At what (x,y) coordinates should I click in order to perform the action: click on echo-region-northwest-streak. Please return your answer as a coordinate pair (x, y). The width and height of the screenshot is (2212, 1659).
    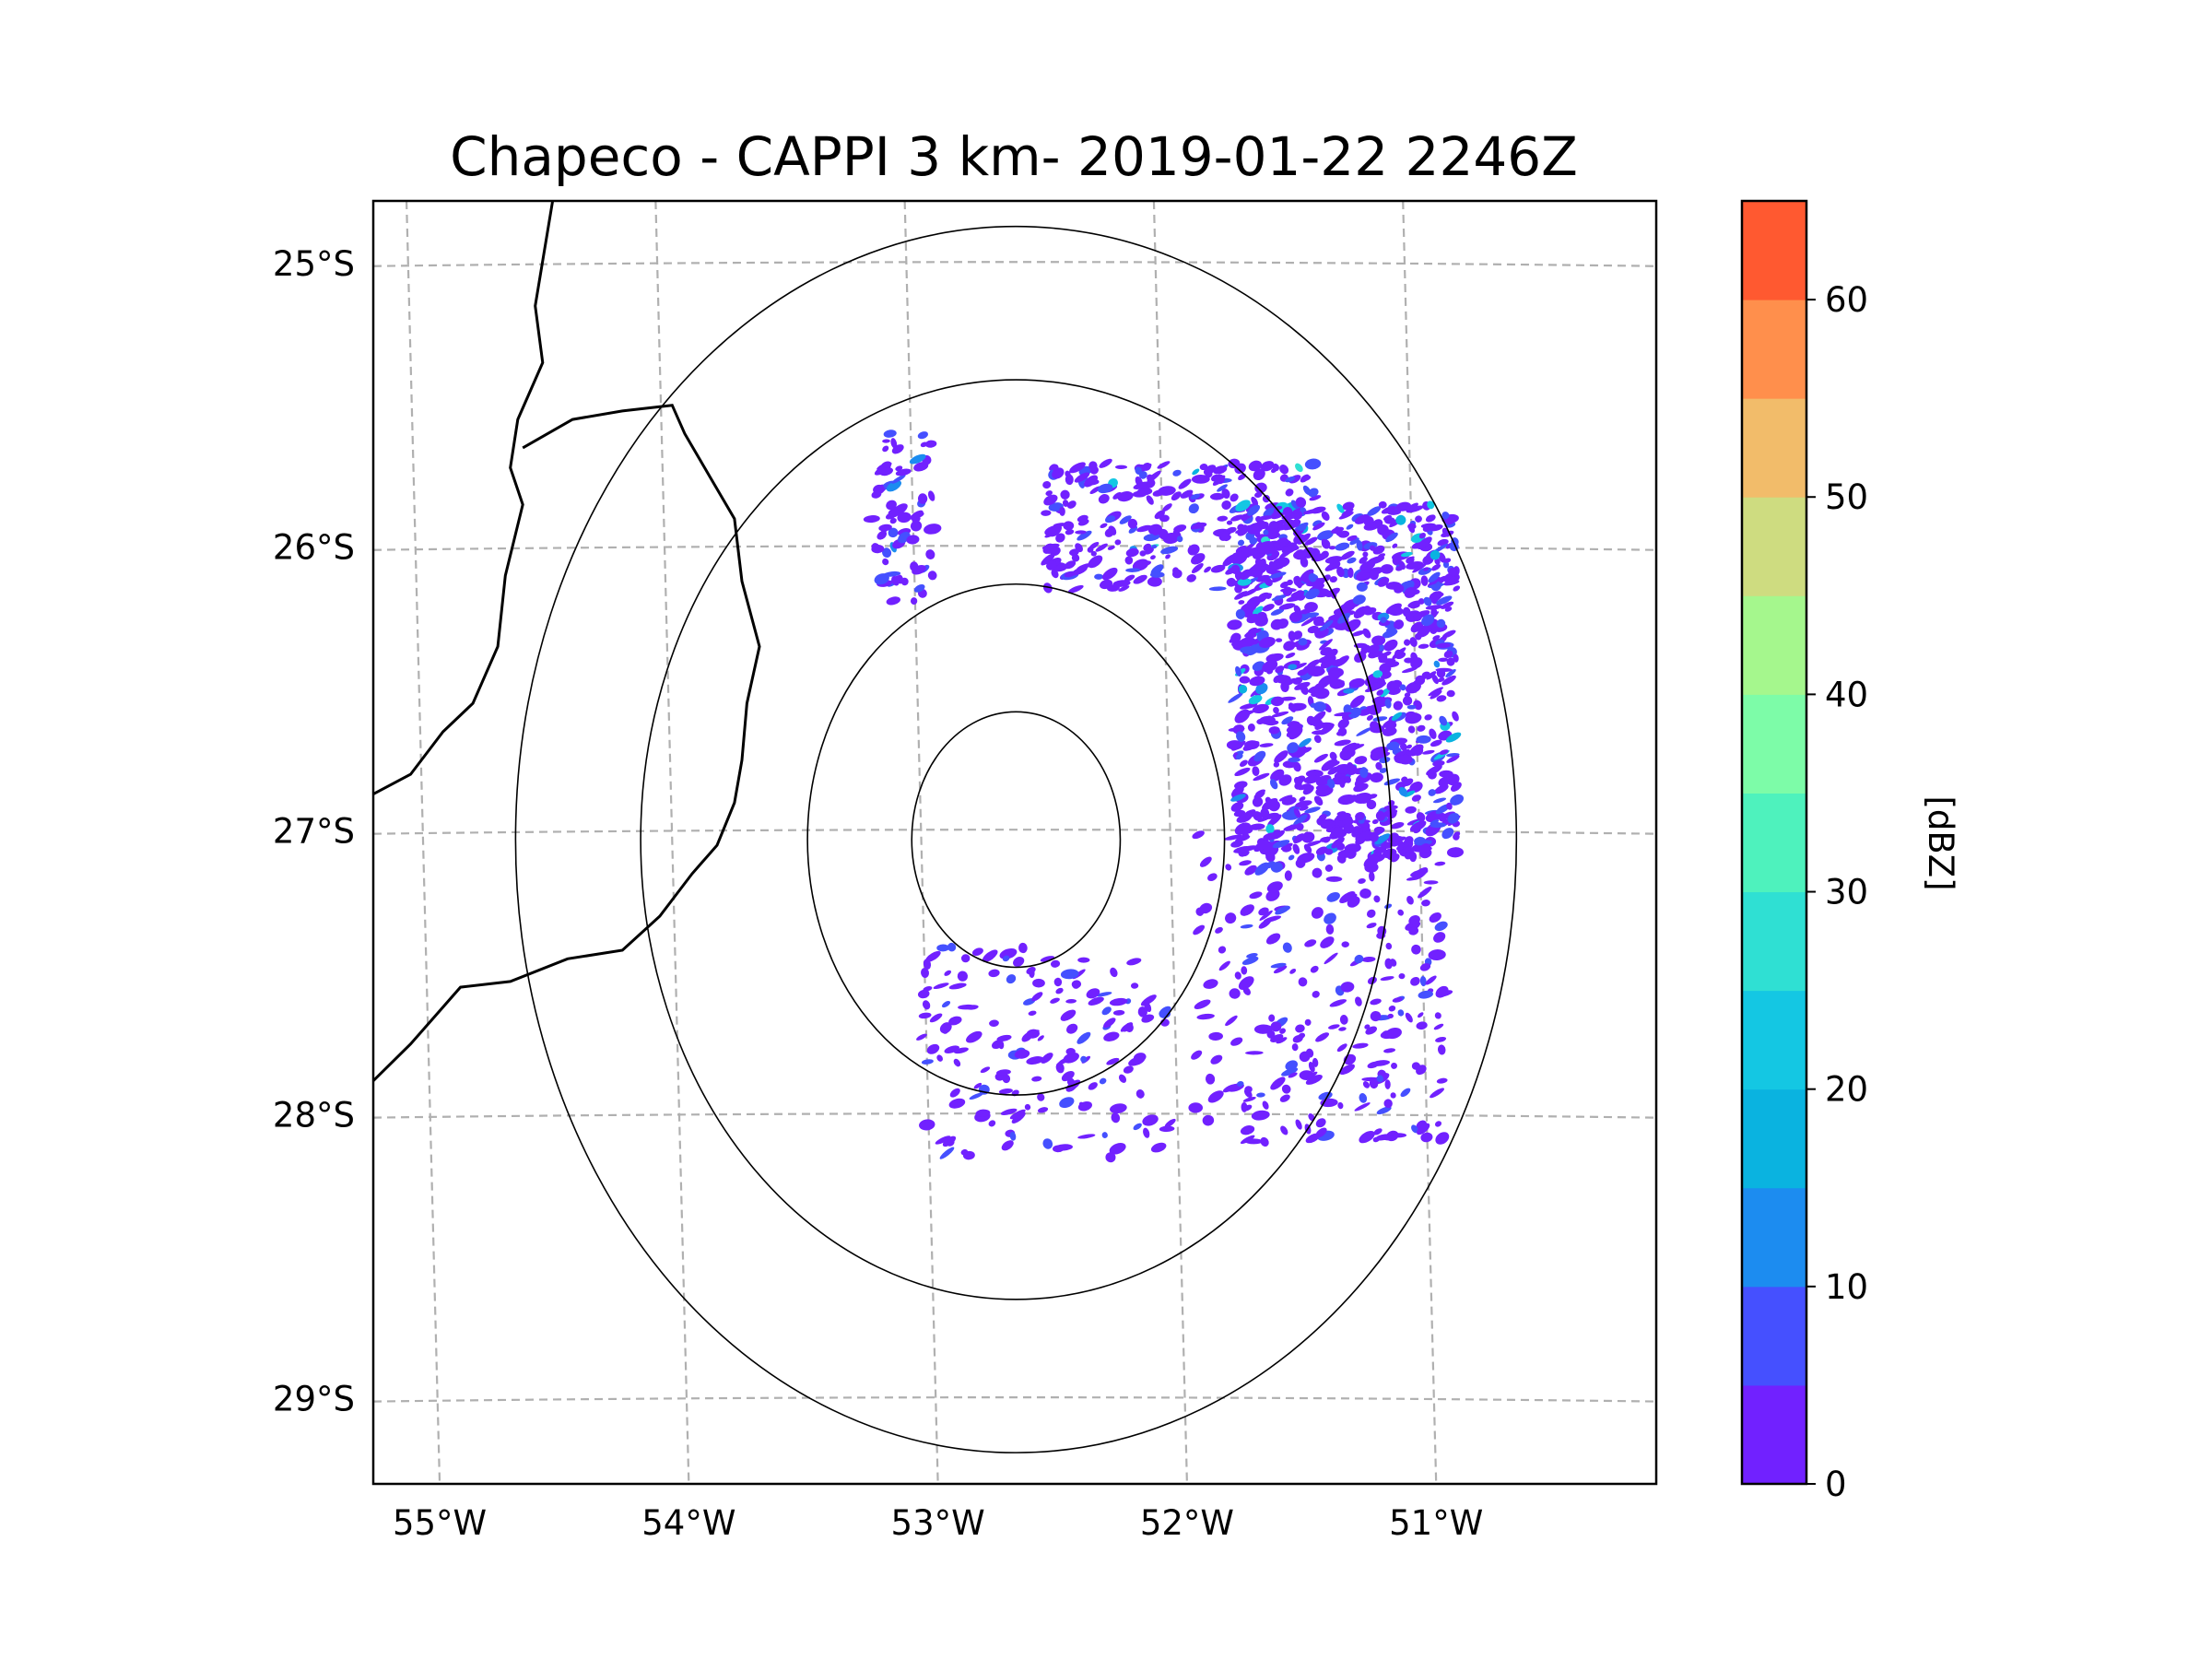
    Looking at the image, I should click on (902, 517).